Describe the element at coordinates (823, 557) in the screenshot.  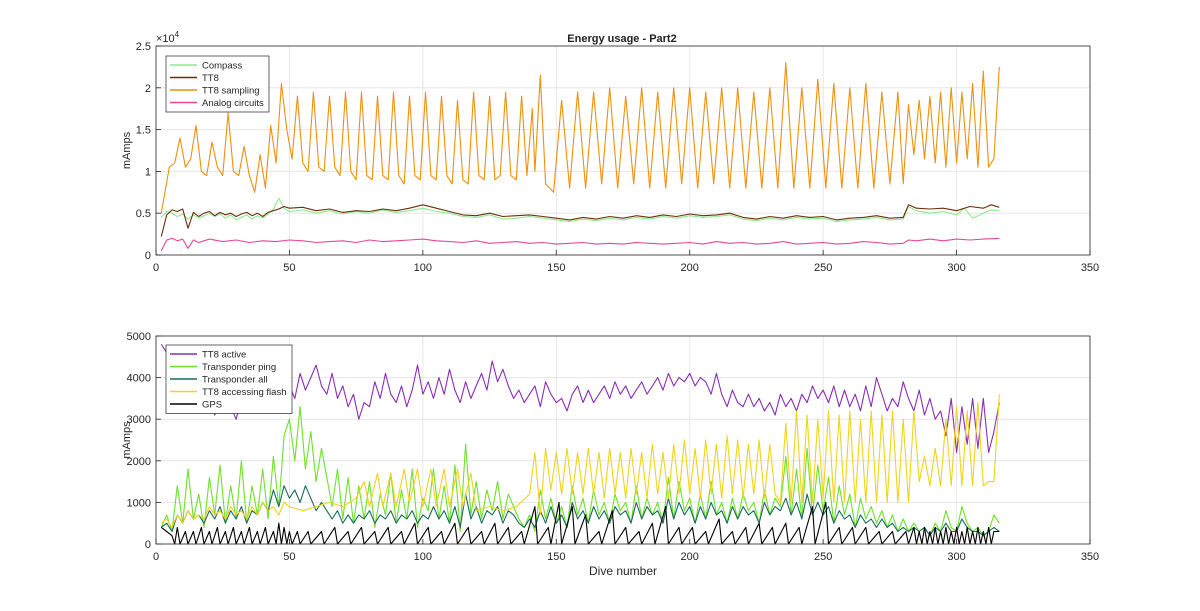
I see `bottom-x-tick-label: 250` at that location.